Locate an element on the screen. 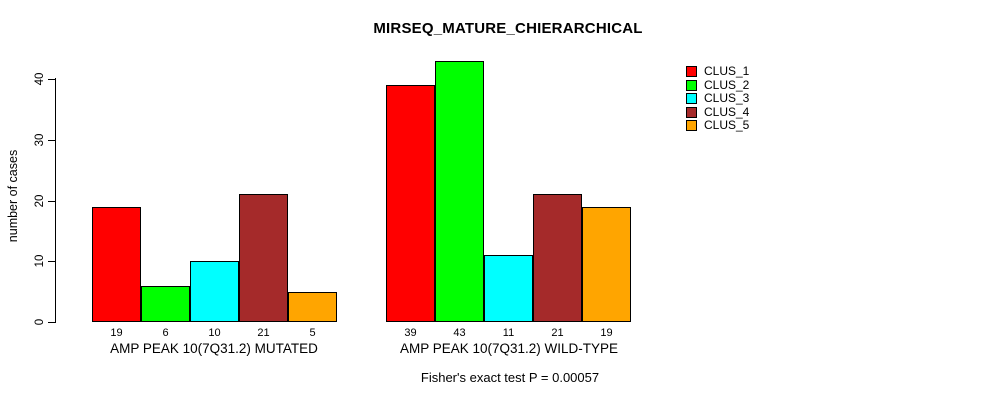 The image size is (990, 400). bar-value-clus_5-group2: 19 is located at coordinates (606, 333).